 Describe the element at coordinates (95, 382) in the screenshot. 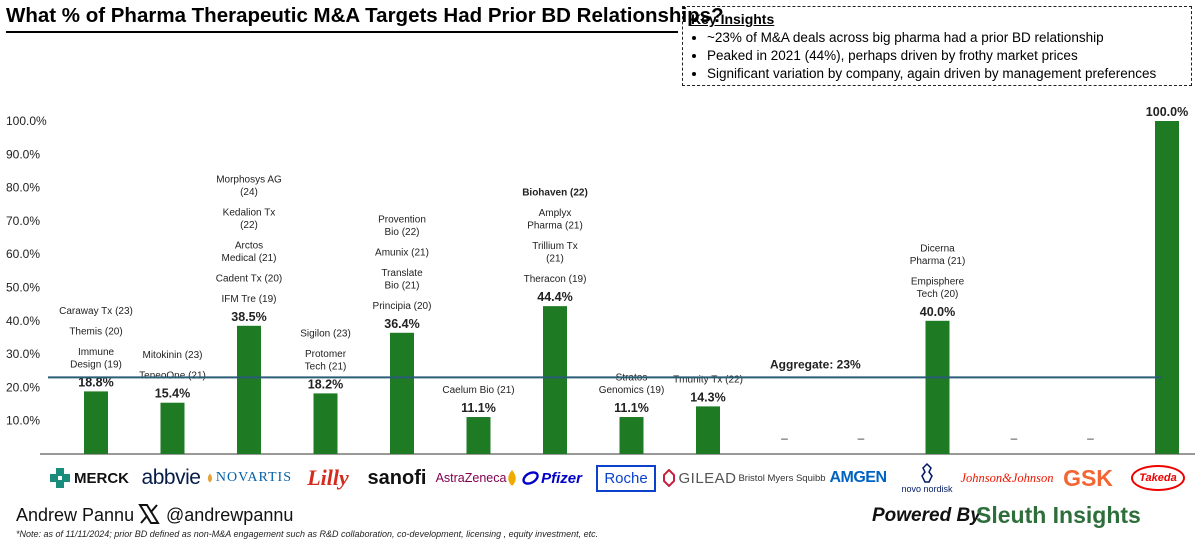

I see `value-label: 18.8%` at that location.